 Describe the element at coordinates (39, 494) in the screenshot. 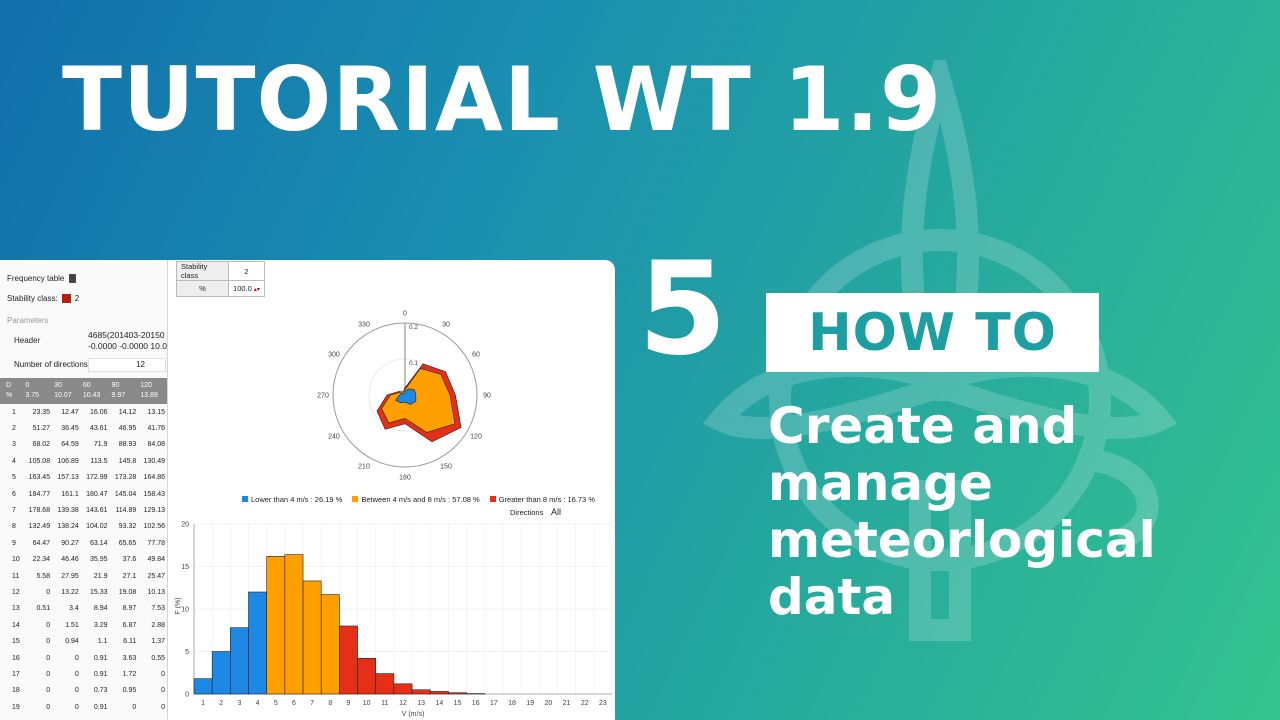

I see `table-cell: 184.77` at that location.